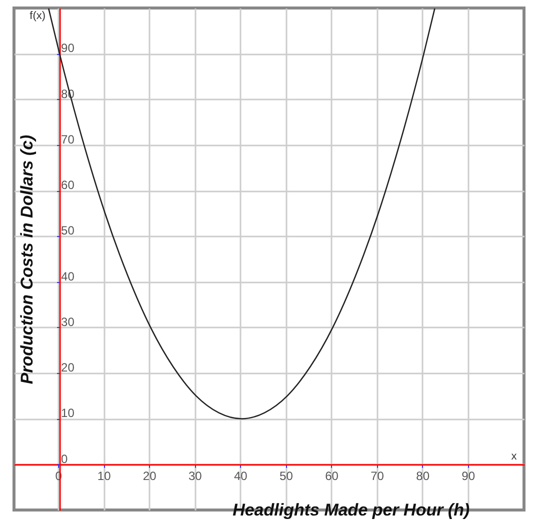  I want to click on x-tick-label: 90, so click(469, 475).